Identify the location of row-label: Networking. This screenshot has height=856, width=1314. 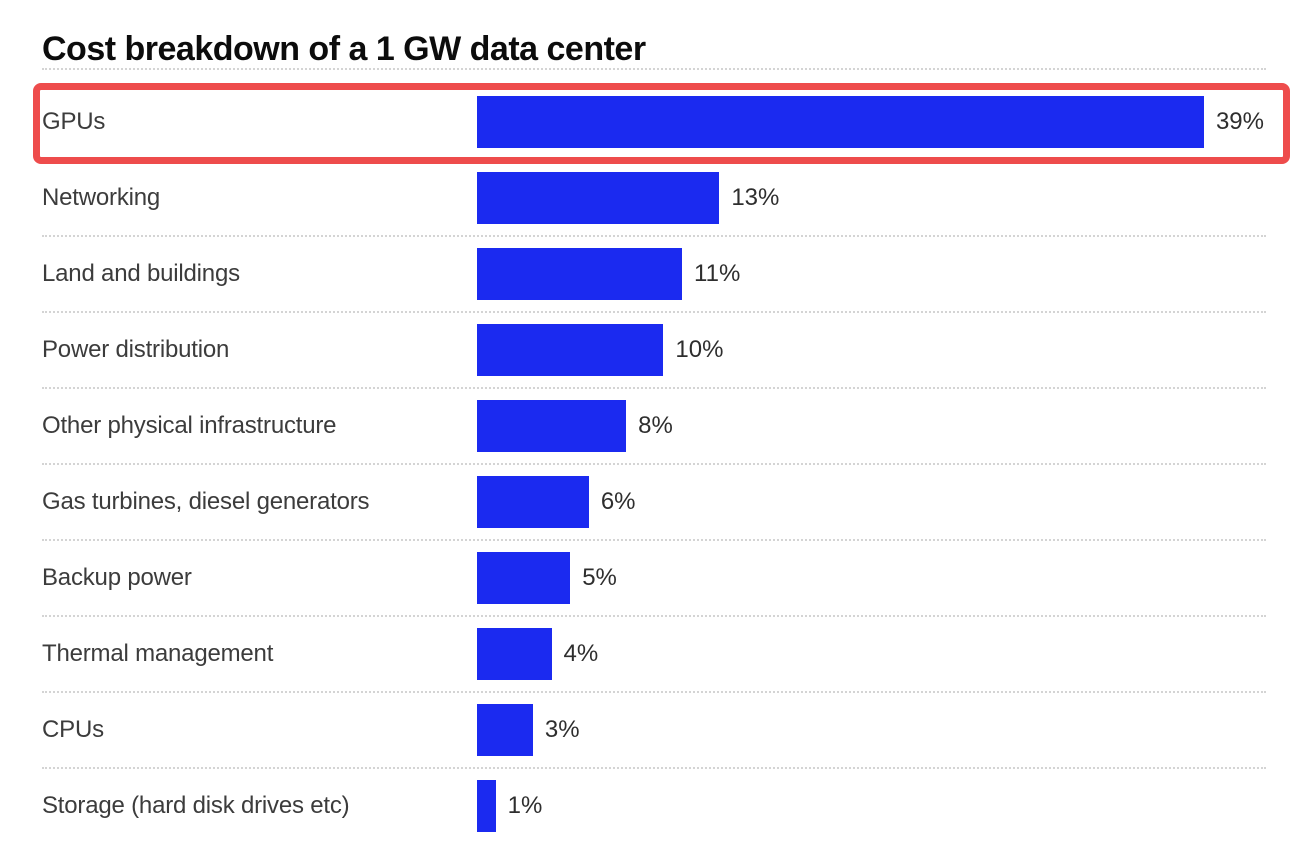
(101, 197).